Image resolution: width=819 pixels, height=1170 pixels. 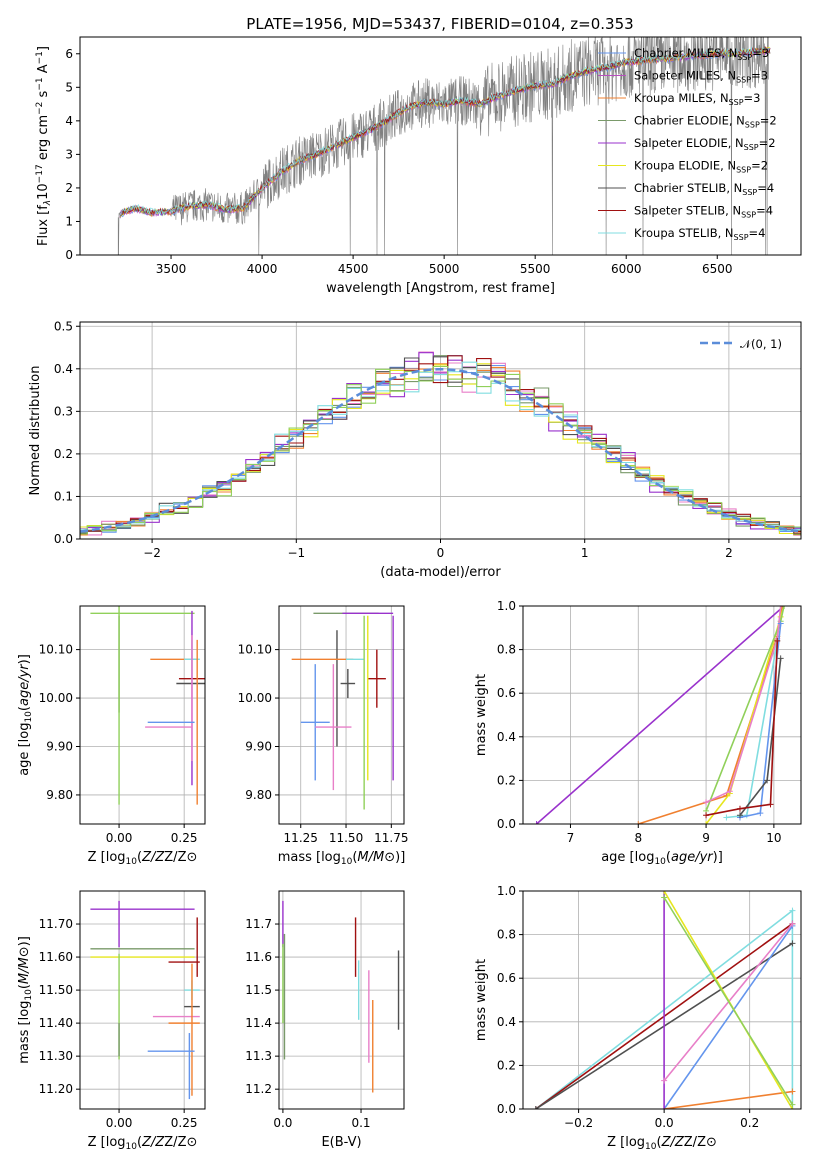 What do you see at coordinates (56, 924) in the screenshot?
I see `y-tick-label: 11.70` at bounding box center [56, 924].